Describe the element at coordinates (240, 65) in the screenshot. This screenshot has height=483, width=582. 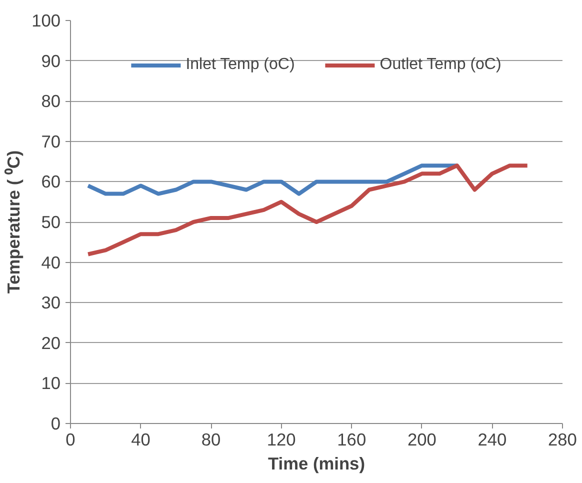
I see `legend-label: Inlet Temp (oC)` at that location.